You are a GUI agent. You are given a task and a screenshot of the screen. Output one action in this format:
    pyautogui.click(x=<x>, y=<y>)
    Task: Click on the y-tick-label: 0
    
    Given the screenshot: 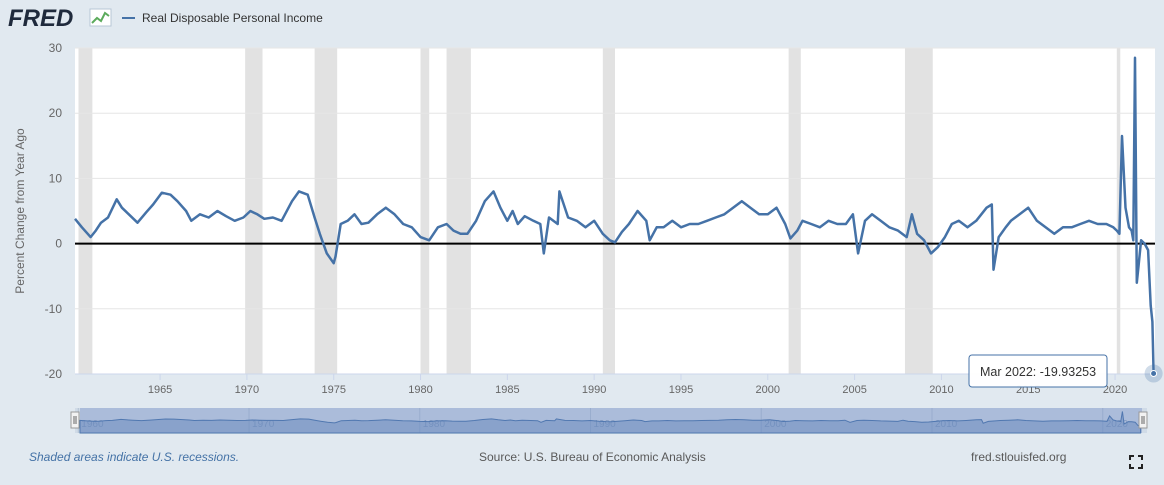 What is the action you would take?
    pyautogui.click(x=58, y=244)
    